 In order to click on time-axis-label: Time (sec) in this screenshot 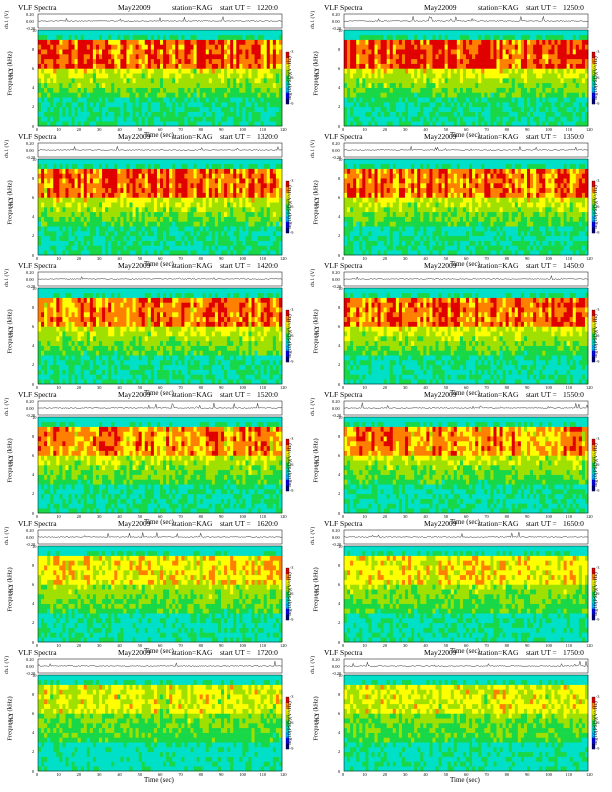, I will do `click(159, 393)`.